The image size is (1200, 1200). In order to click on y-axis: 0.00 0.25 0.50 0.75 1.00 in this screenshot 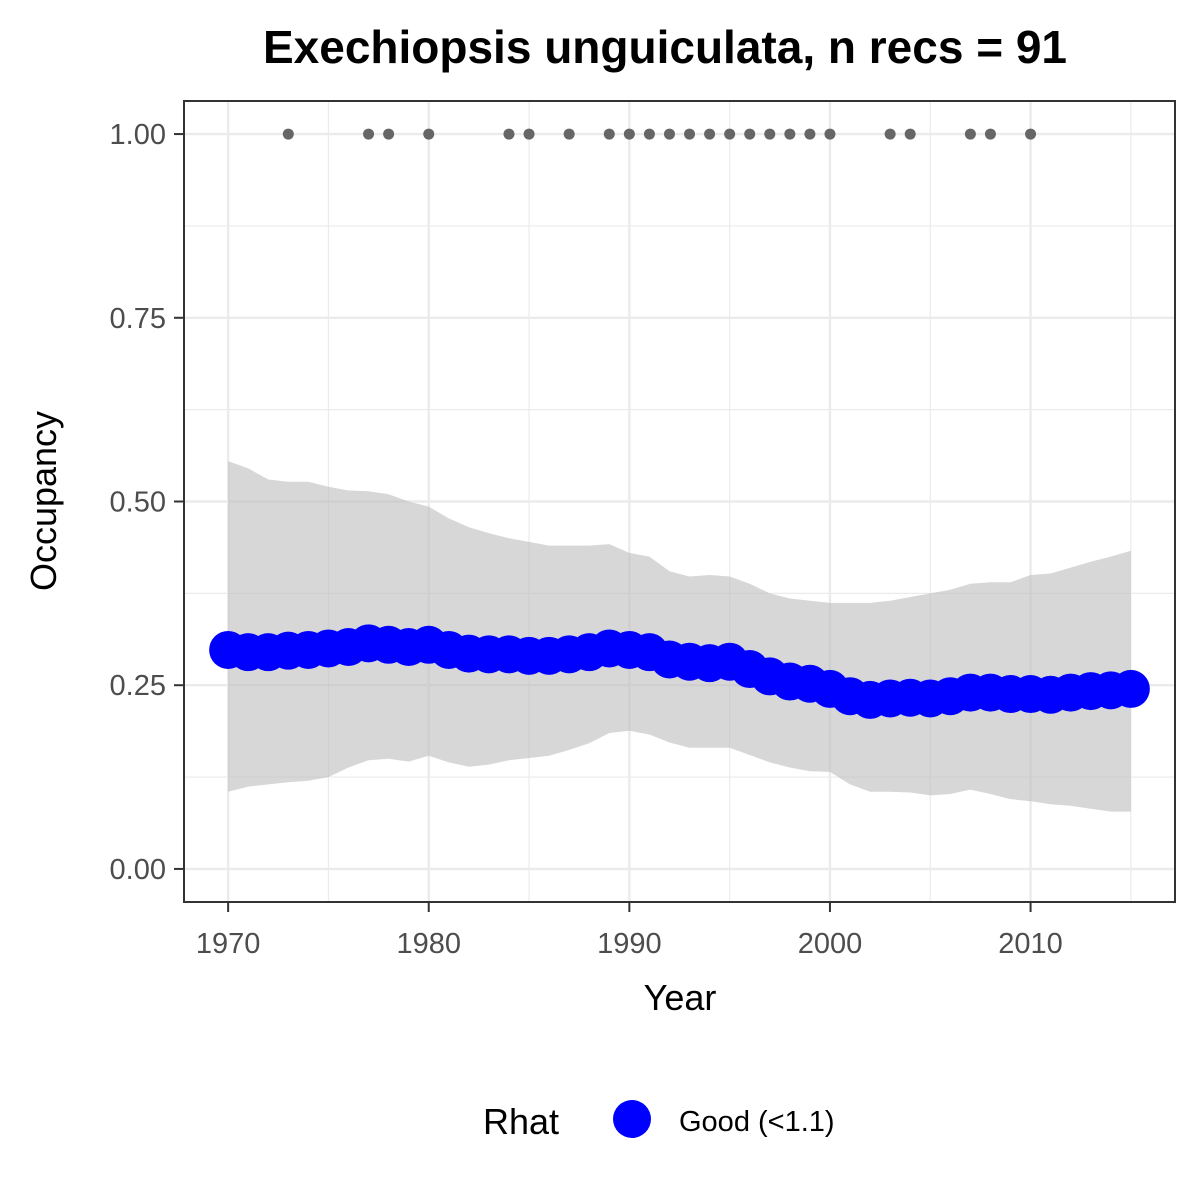, I will do `click(147, 502)`.